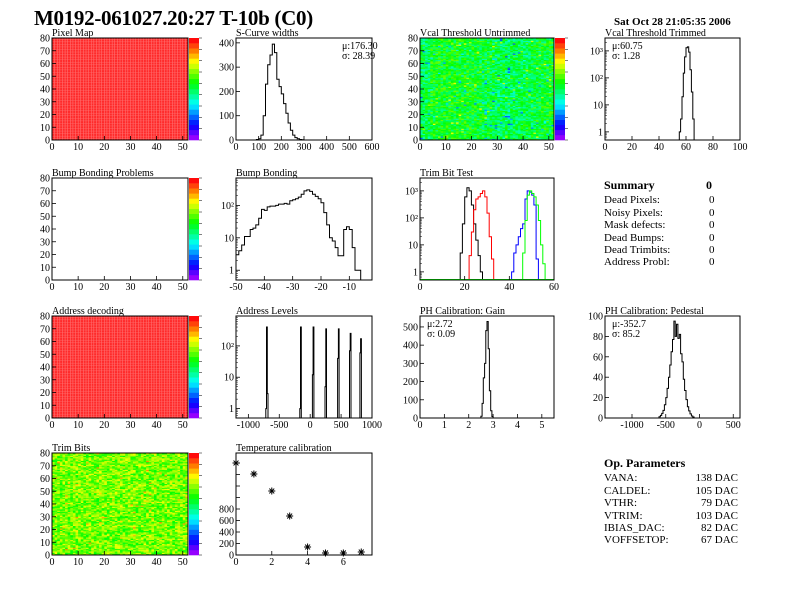 This screenshot has width=792, height=612. Describe the element at coordinates (304, 367) in the screenshot. I see `plot-frame` at that location.